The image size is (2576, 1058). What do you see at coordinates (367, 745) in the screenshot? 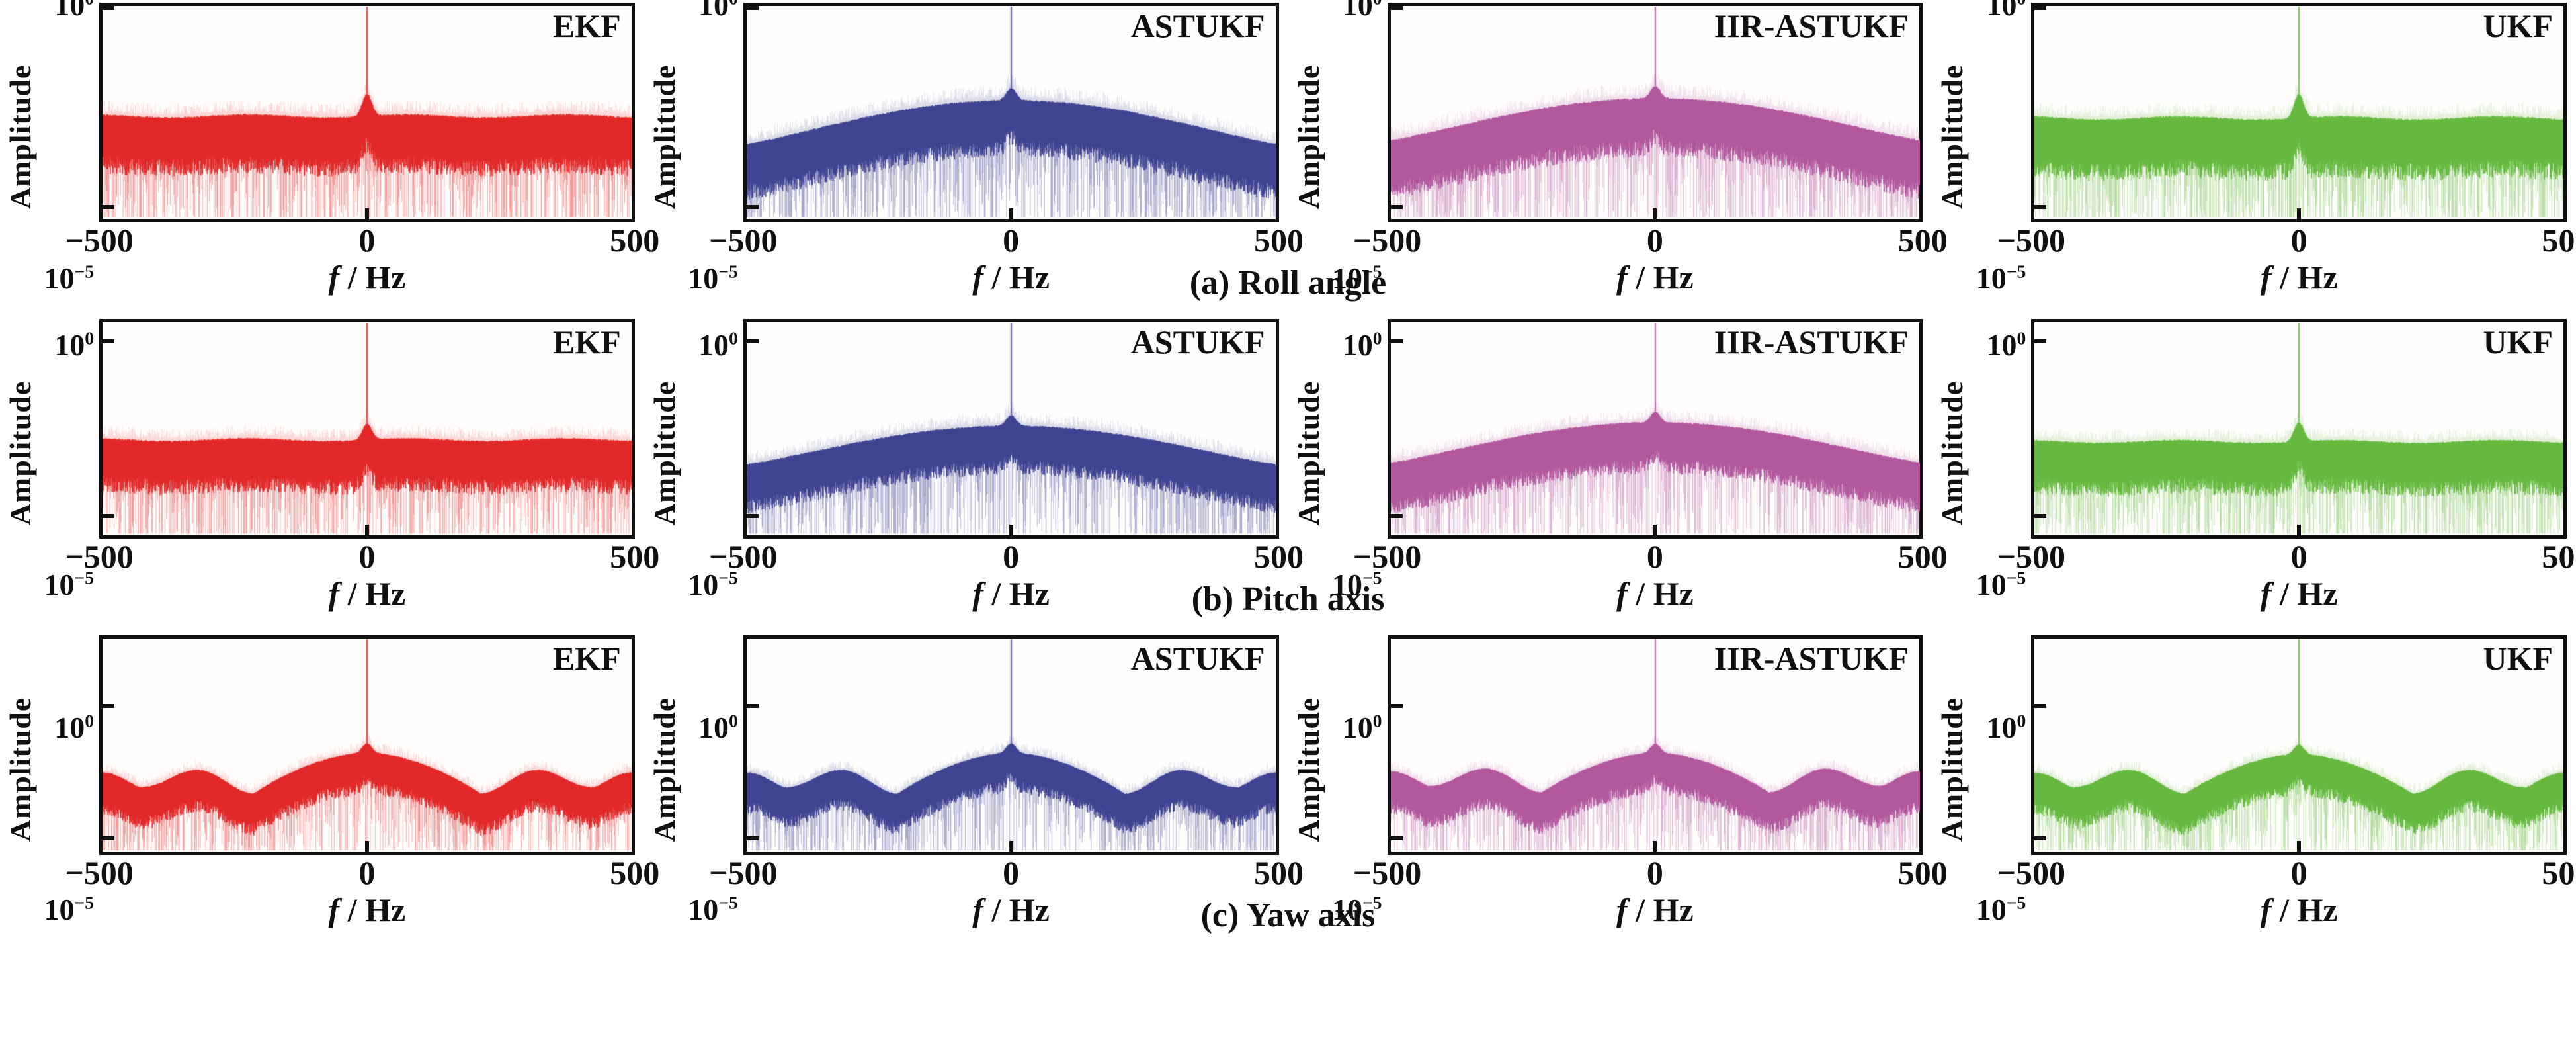
I see `plot-box: EKF` at bounding box center [367, 745].